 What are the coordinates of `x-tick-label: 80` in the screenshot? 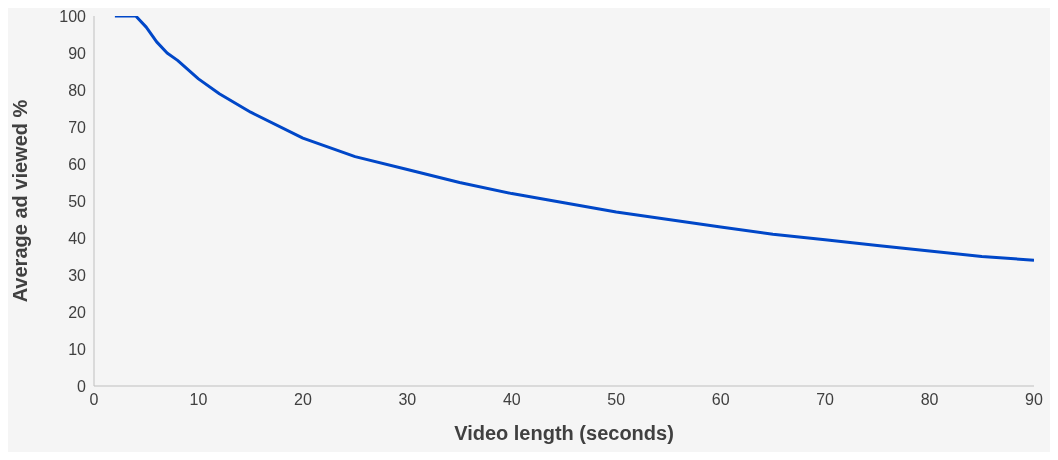 It's located at (929, 400).